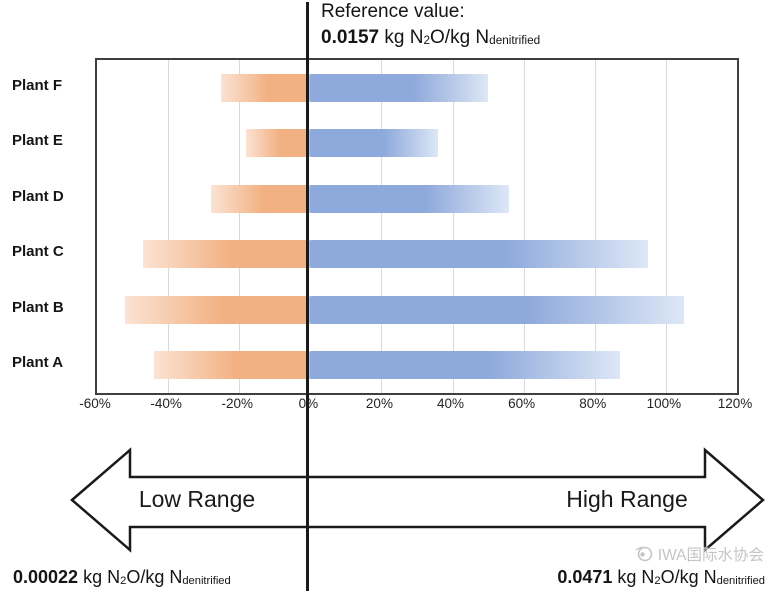 The width and height of the screenshot is (771, 595). I want to click on reference-value-number: 0.0157, so click(350, 37).